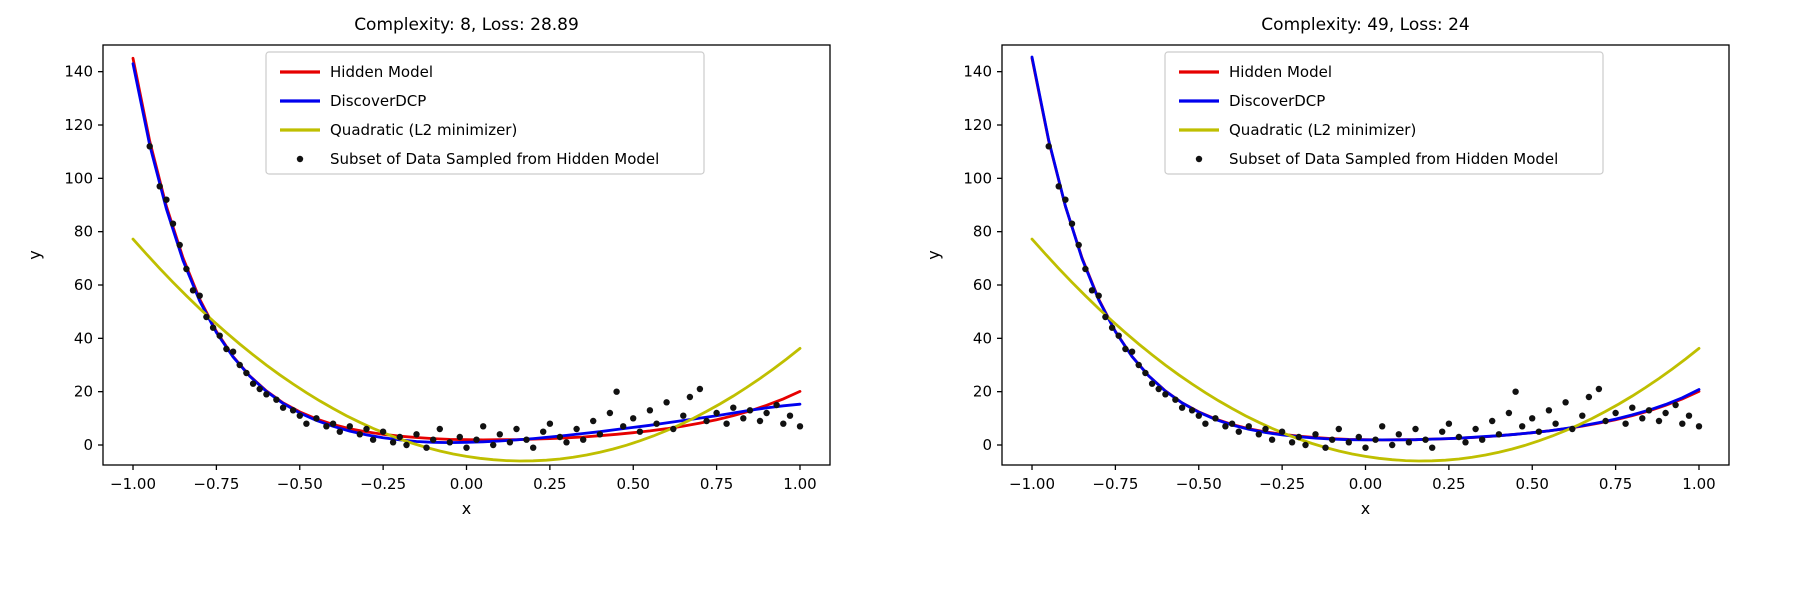 This screenshot has height=600, width=1800. What do you see at coordinates (633, 484) in the screenshot?
I see `x-tick-label: 0.50` at bounding box center [633, 484].